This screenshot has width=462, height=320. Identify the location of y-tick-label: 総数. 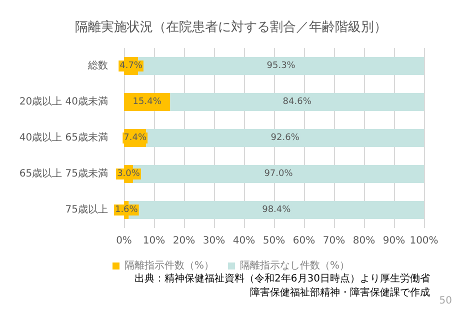
(97, 66).